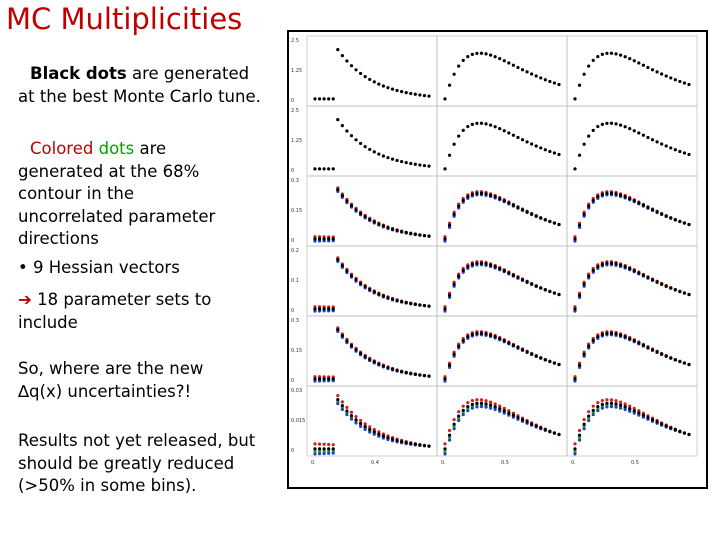 Image resolution: width=720 pixels, height=540 pixels. Describe the element at coordinates (124, 19) in the screenshot. I see `slide-title: MC Multiplicities` at that location.